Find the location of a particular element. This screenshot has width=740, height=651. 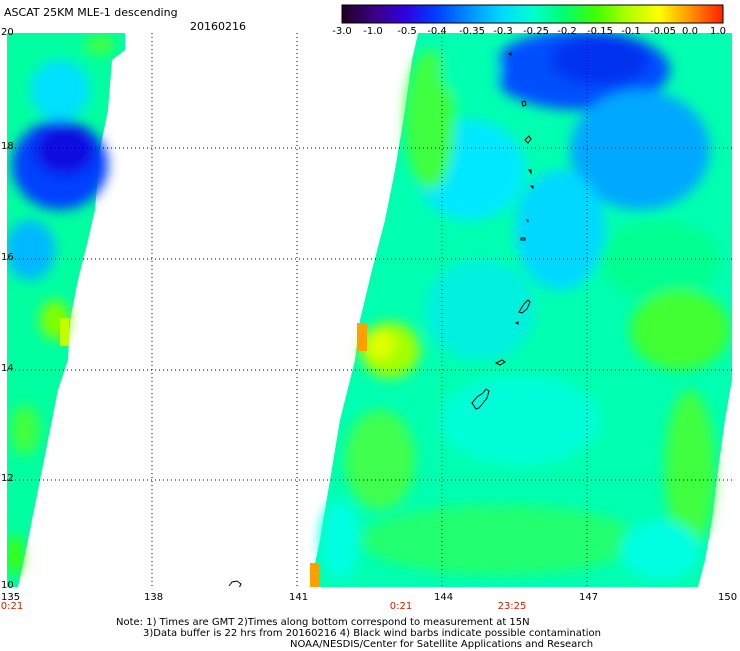

colorbar-label: -0.3 is located at coordinates (503, 31).